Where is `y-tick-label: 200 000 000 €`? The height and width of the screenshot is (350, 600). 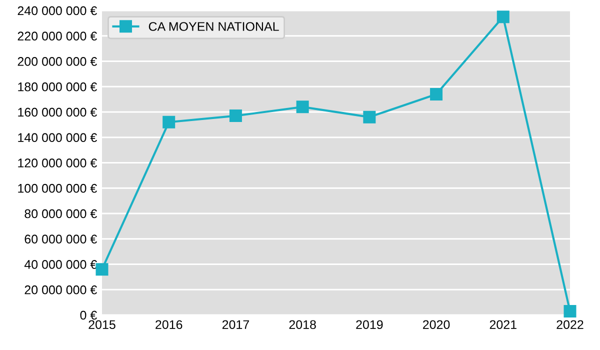 y-tick-label: 200 000 000 € is located at coordinates (57, 61).